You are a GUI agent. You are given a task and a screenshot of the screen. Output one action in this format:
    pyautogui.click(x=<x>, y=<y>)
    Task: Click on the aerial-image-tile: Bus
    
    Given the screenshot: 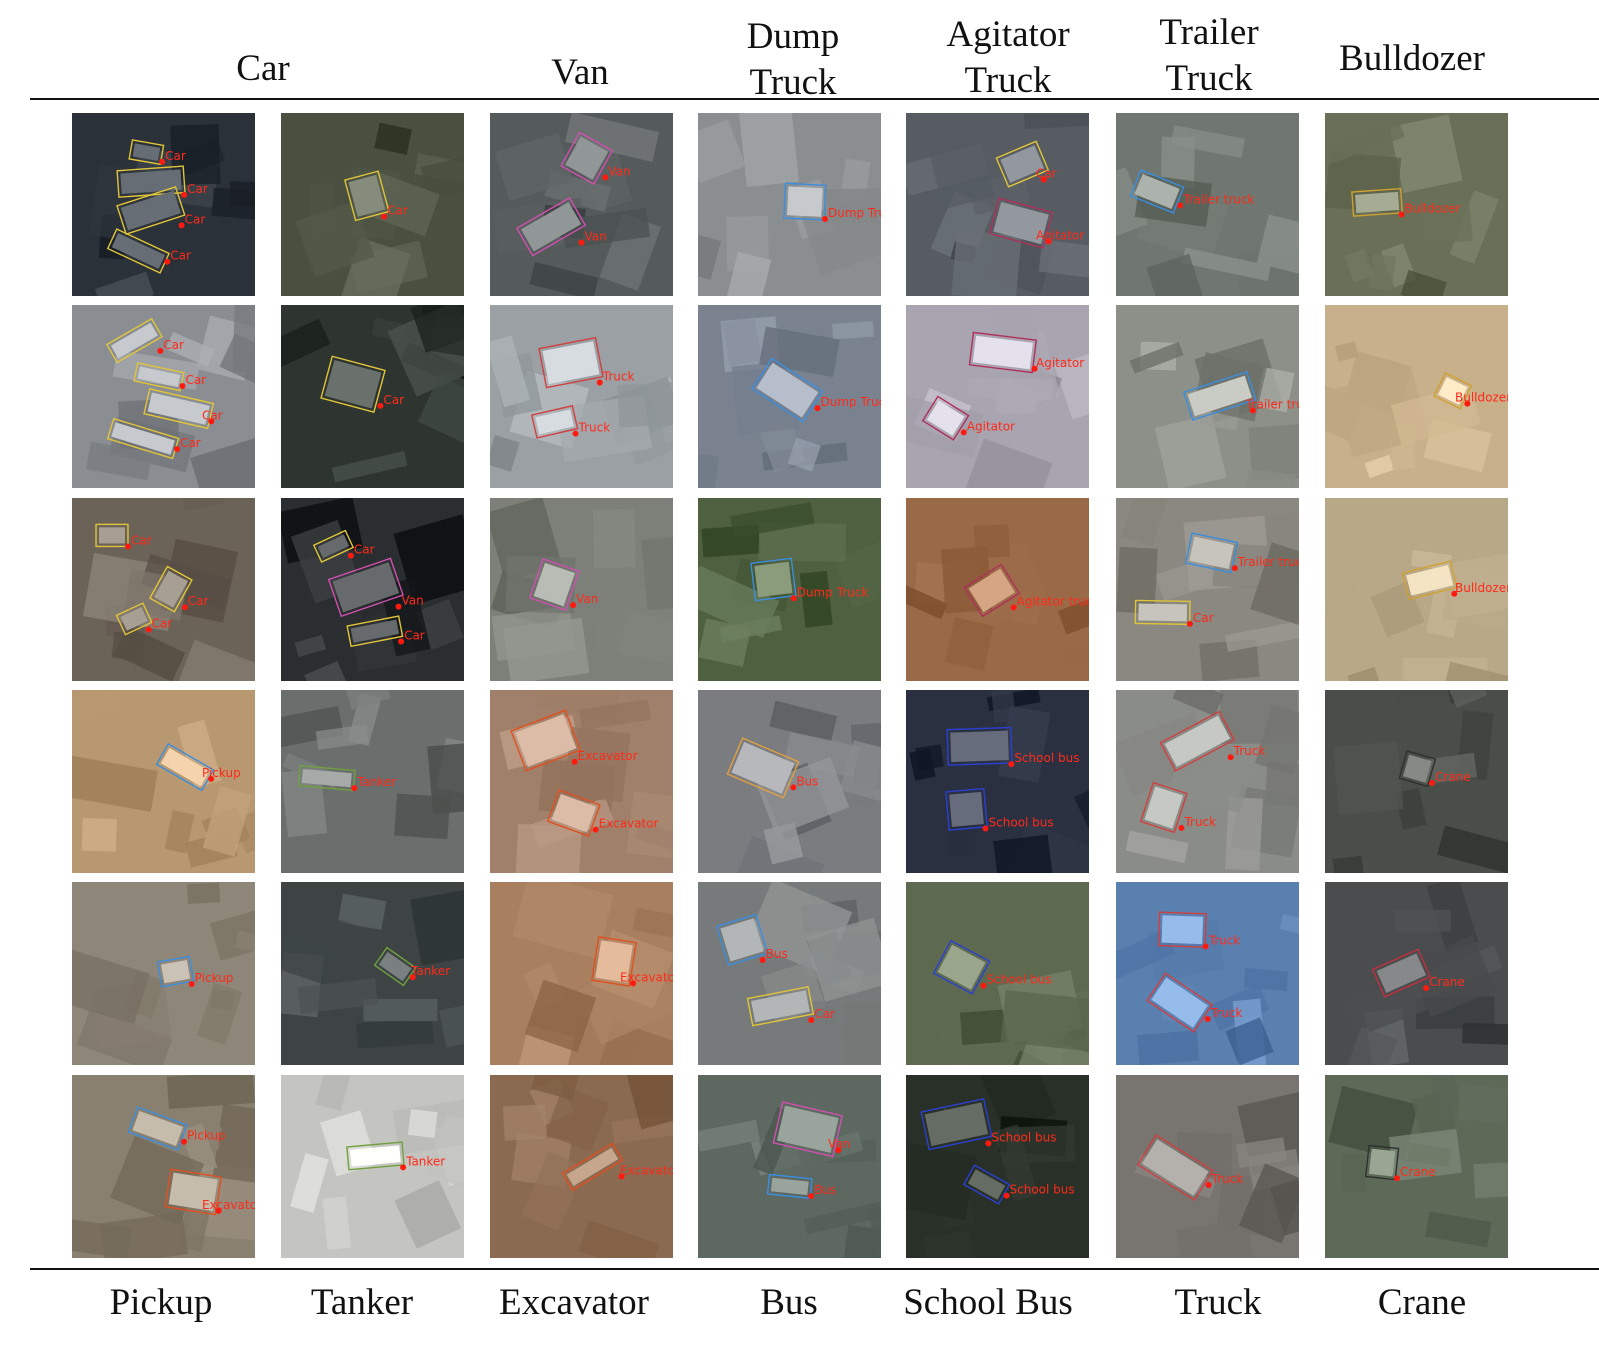 What is the action you would take?
    pyautogui.click(x=789, y=781)
    